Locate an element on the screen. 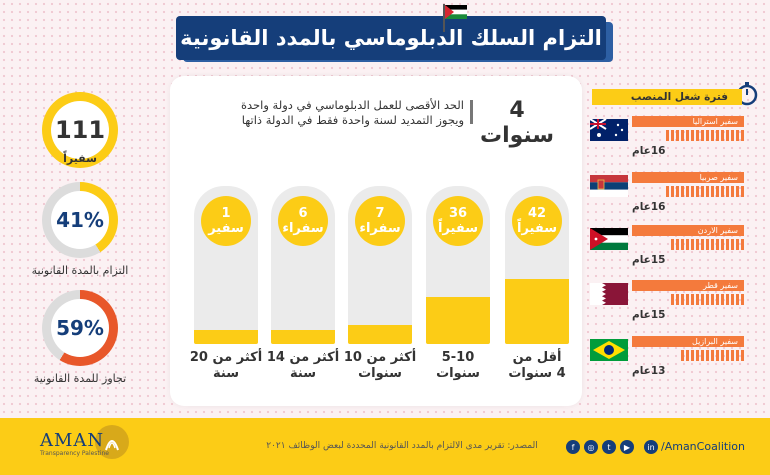 The width and height of the screenshot is (770, 475). total-ring: 111 is located at coordinates (80, 130).